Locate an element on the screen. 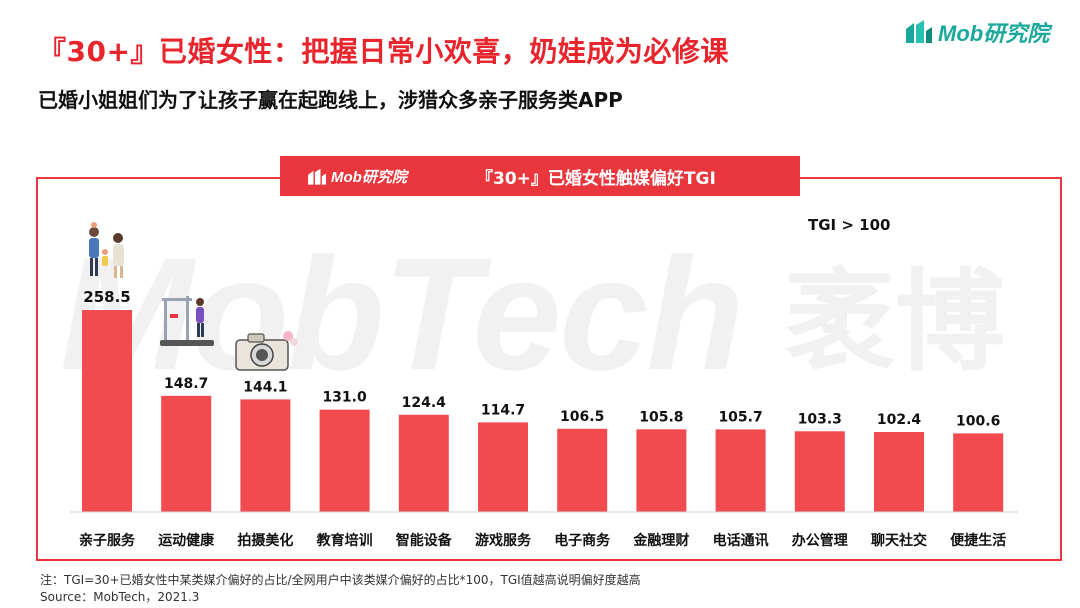 This screenshot has width=1080, height=608. chart-header: Mob研究院 『30+』已婚女性触媒偏好TGI is located at coordinates (540, 176).